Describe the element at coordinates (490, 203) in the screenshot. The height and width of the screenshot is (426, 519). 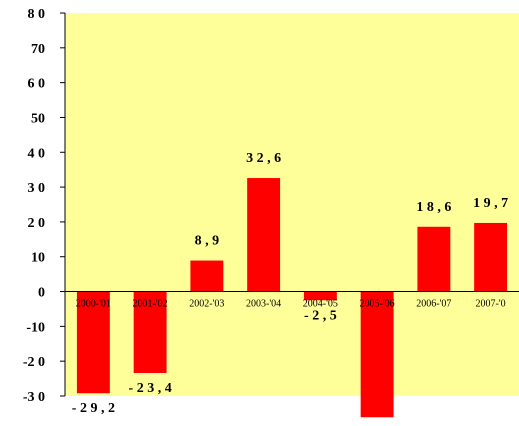
I see `data-label: 1 9 , 7` at that location.